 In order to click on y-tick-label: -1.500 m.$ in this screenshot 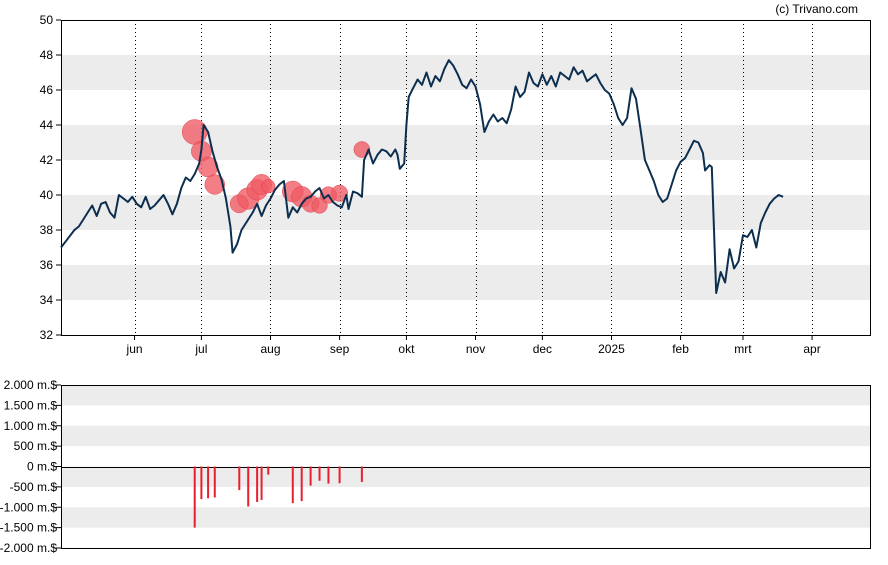, I will do `click(28, 528)`.